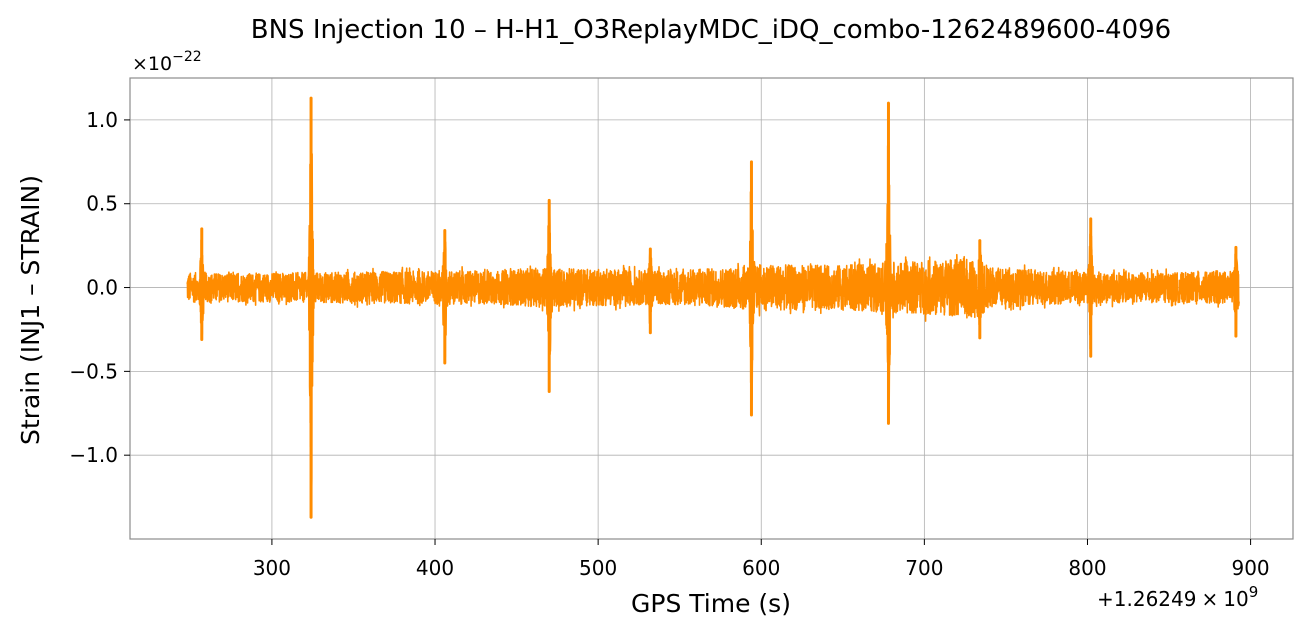 This screenshot has width=1307, height=633. I want to click on y-tick-label: 1.0, so click(102, 120).